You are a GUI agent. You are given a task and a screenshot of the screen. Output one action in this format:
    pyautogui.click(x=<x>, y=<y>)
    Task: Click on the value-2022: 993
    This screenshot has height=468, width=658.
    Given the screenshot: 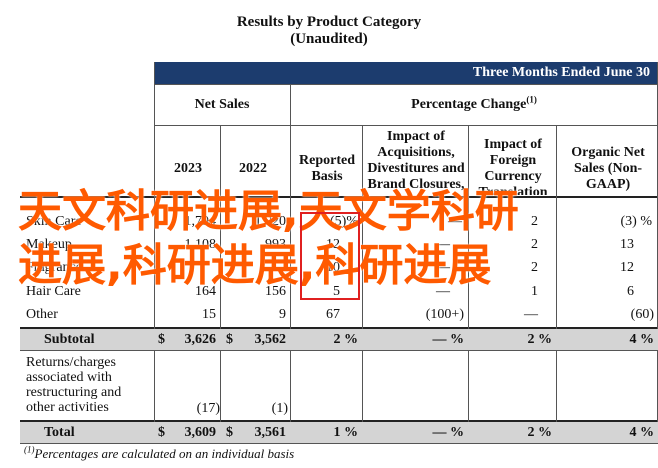 What is the action you would take?
    pyautogui.click(x=275, y=244)
    